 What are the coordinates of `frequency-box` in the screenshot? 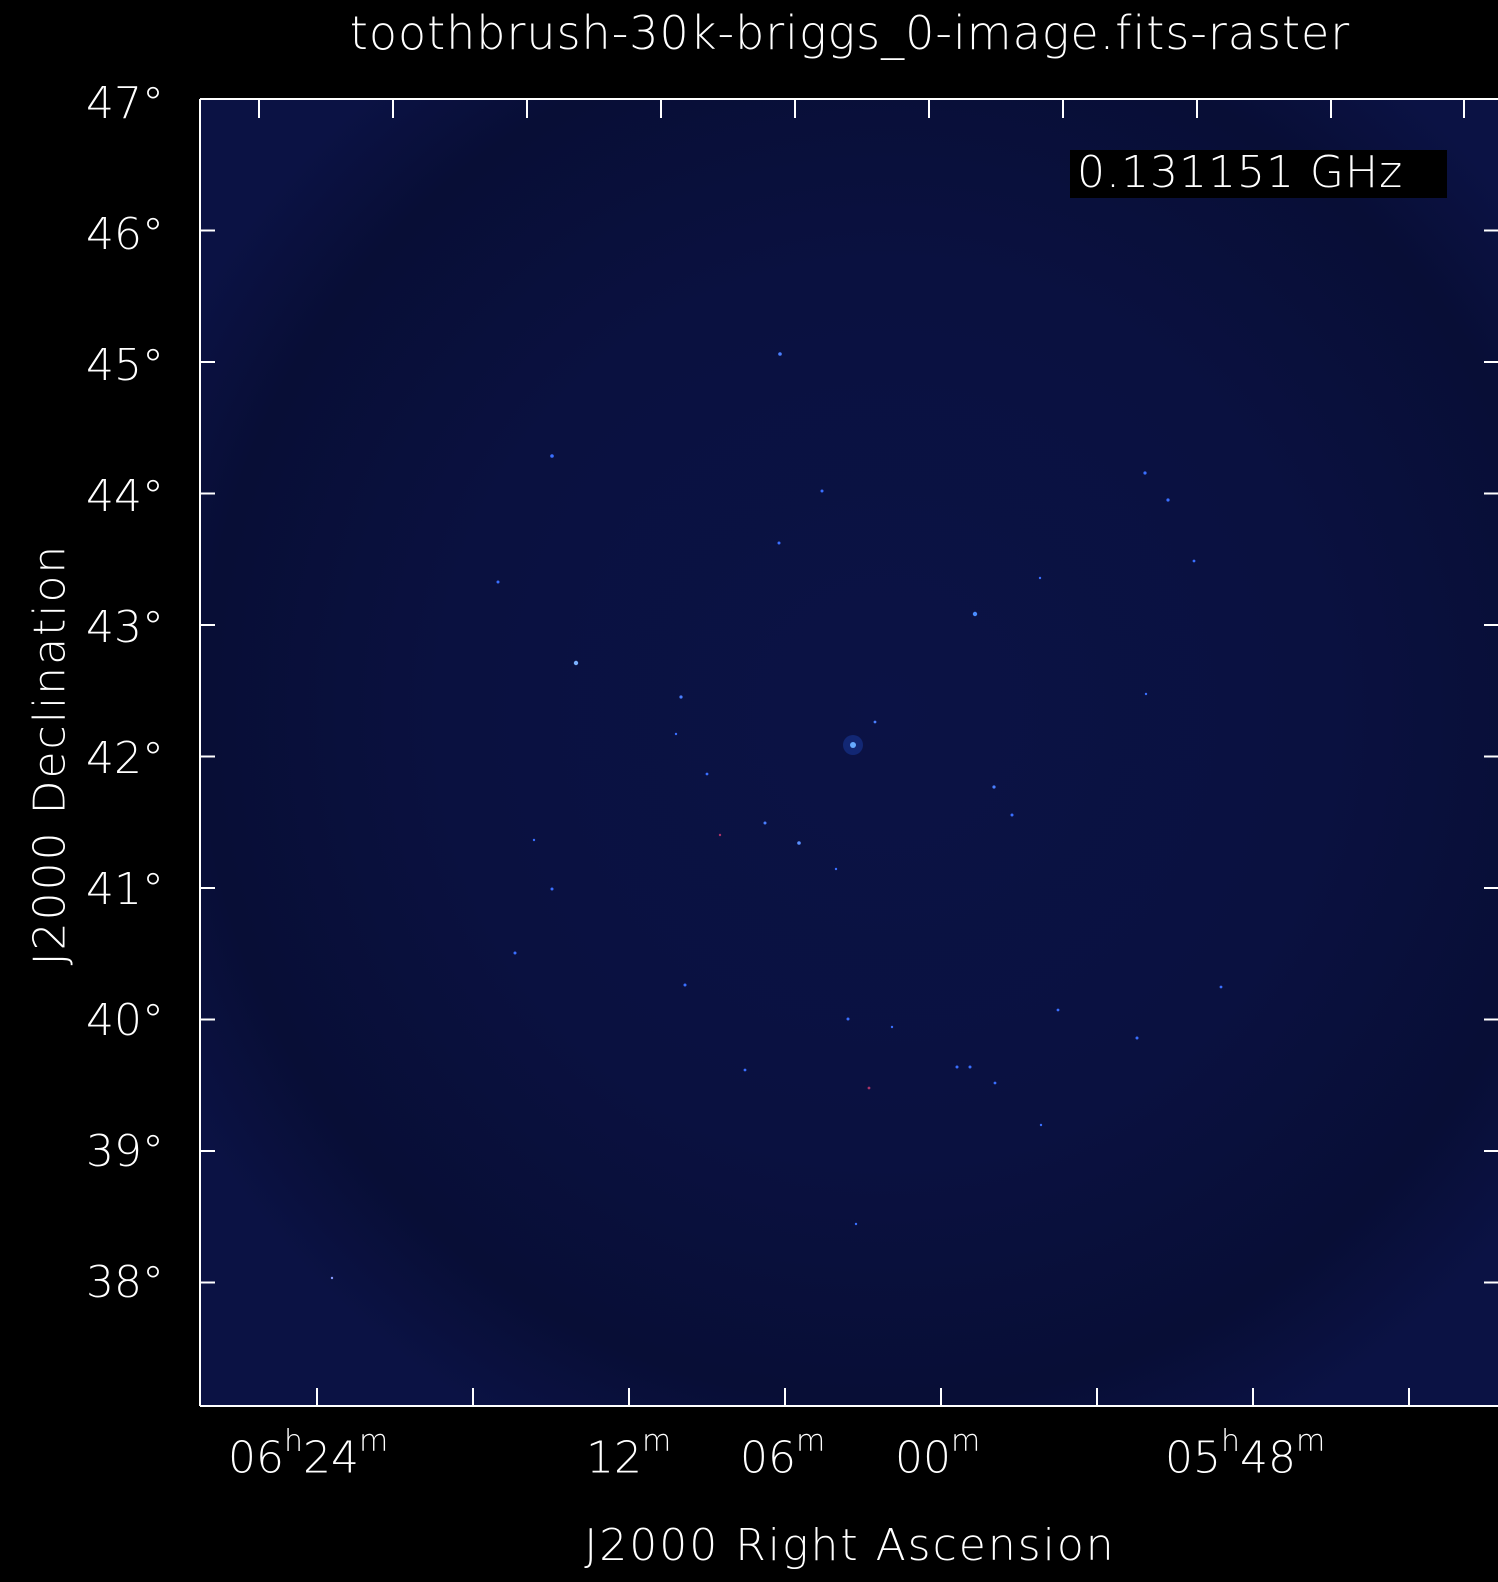 It's located at (1258, 174).